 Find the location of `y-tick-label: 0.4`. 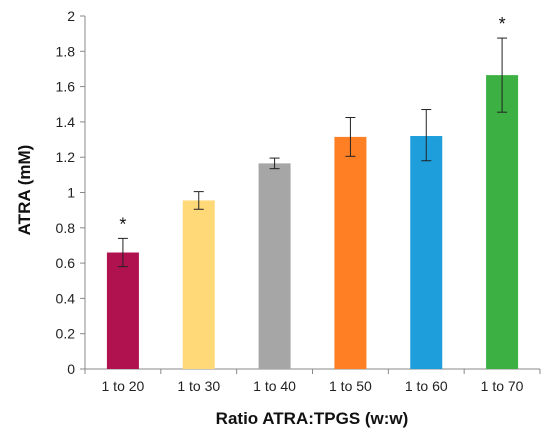

y-tick-label: 0.4 is located at coordinates (66, 298).